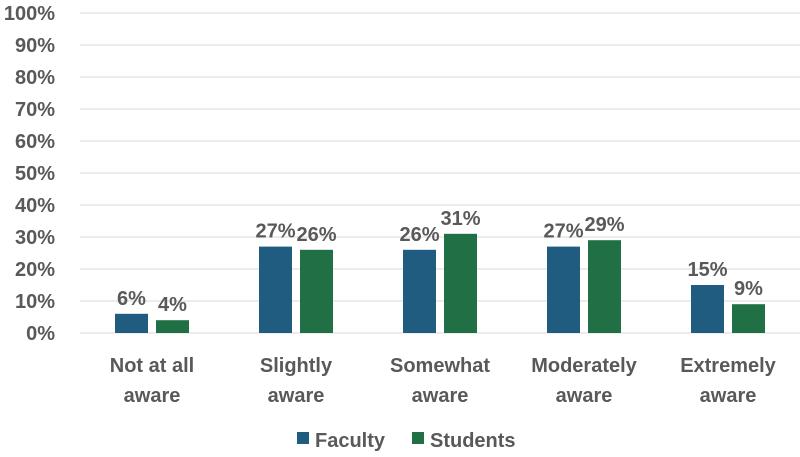 This screenshot has width=800, height=457. I want to click on data-label-faculty: 26%, so click(419, 235).